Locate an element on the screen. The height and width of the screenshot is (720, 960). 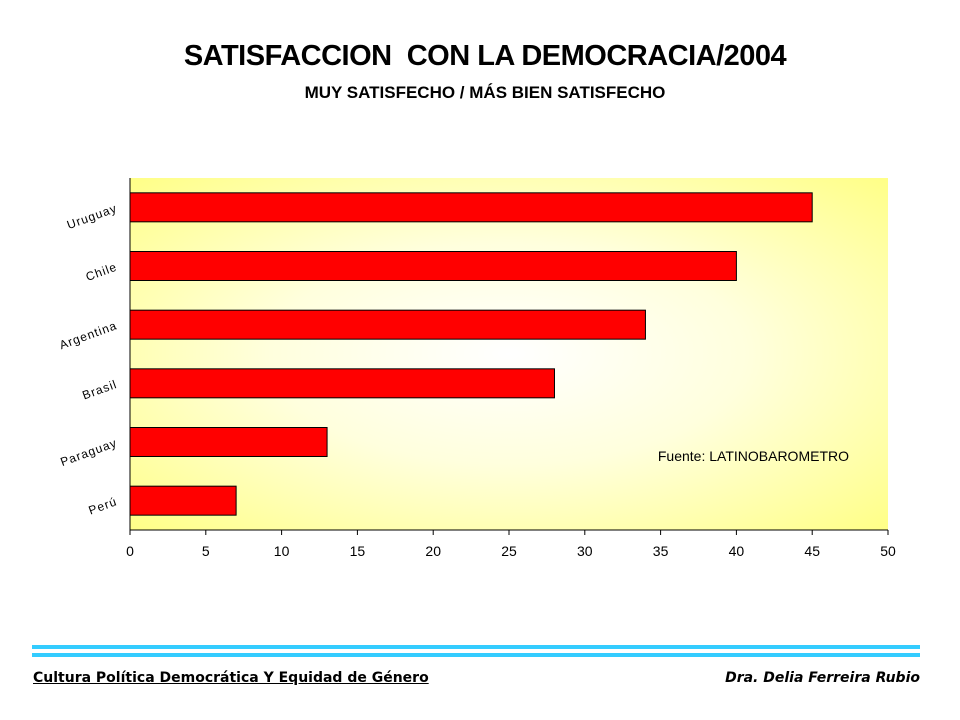
bar-uruguay is located at coordinates (471, 207).